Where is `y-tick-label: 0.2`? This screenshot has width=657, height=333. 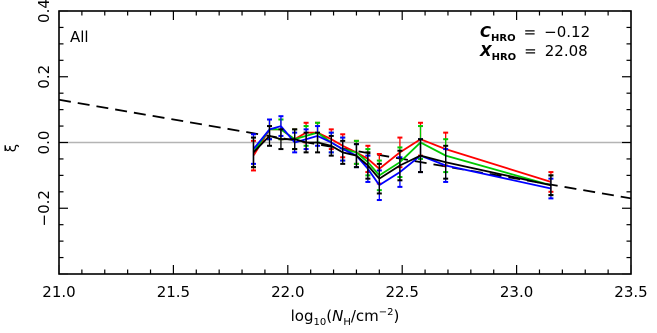 y-tick-label: 0.2 is located at coordinates (44, 77).